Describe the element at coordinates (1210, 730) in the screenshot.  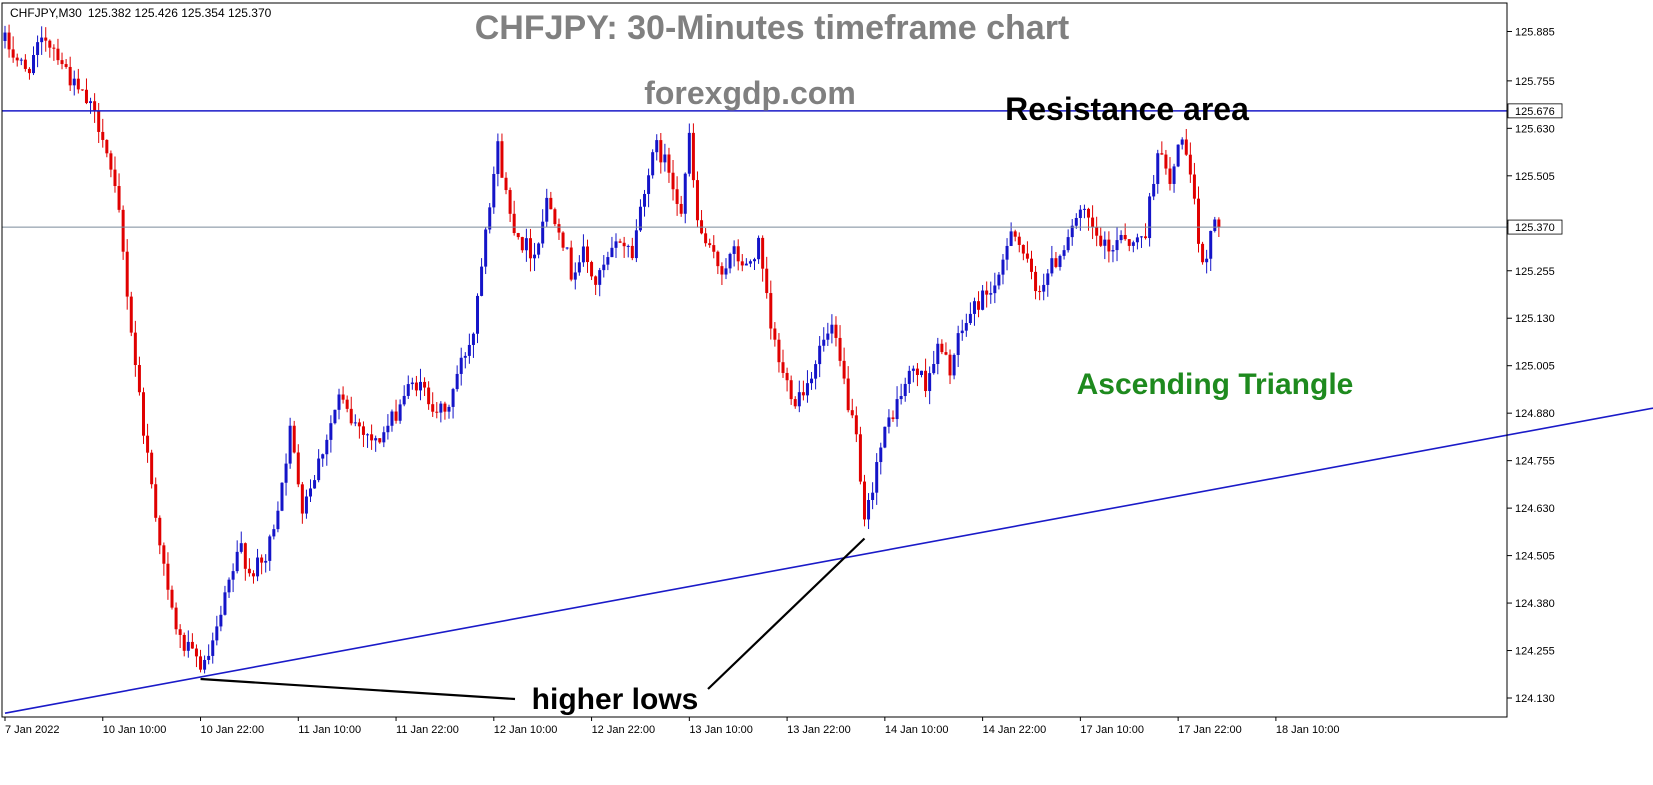
I see `x-tick-label: 17 Jan 22:00` at that location.